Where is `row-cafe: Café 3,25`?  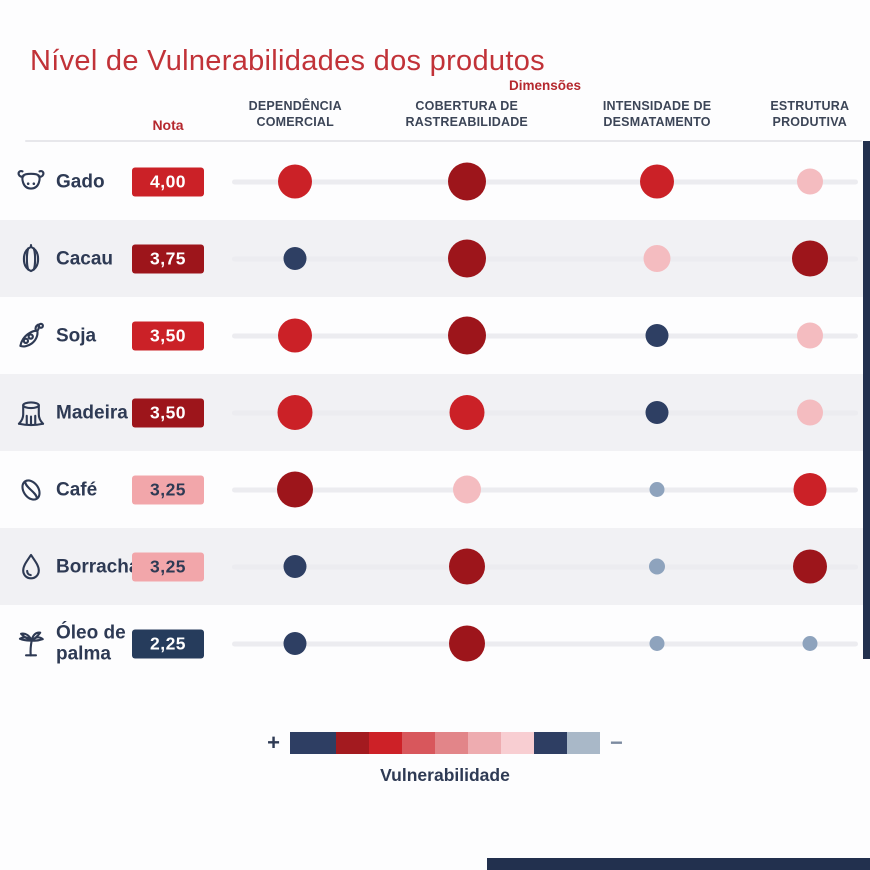 row-cafe: Café 3,25 is located at coordinates (435, 489).